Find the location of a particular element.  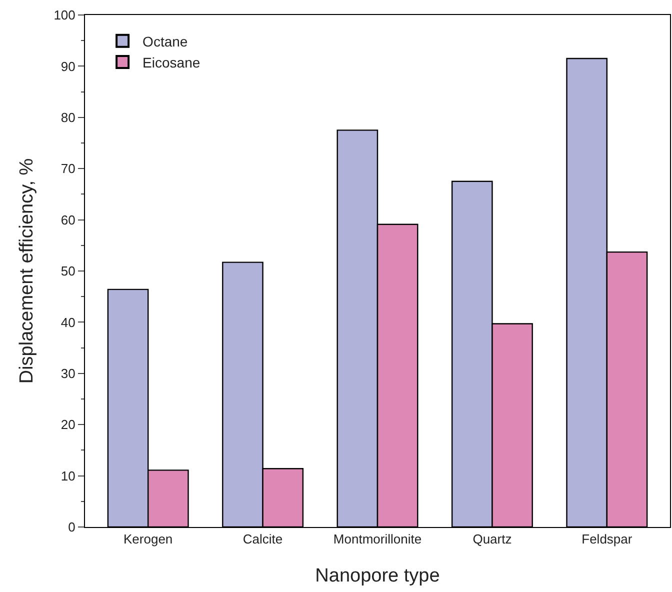

x-tick-label: Calcite is located at coordinates (262, 539).